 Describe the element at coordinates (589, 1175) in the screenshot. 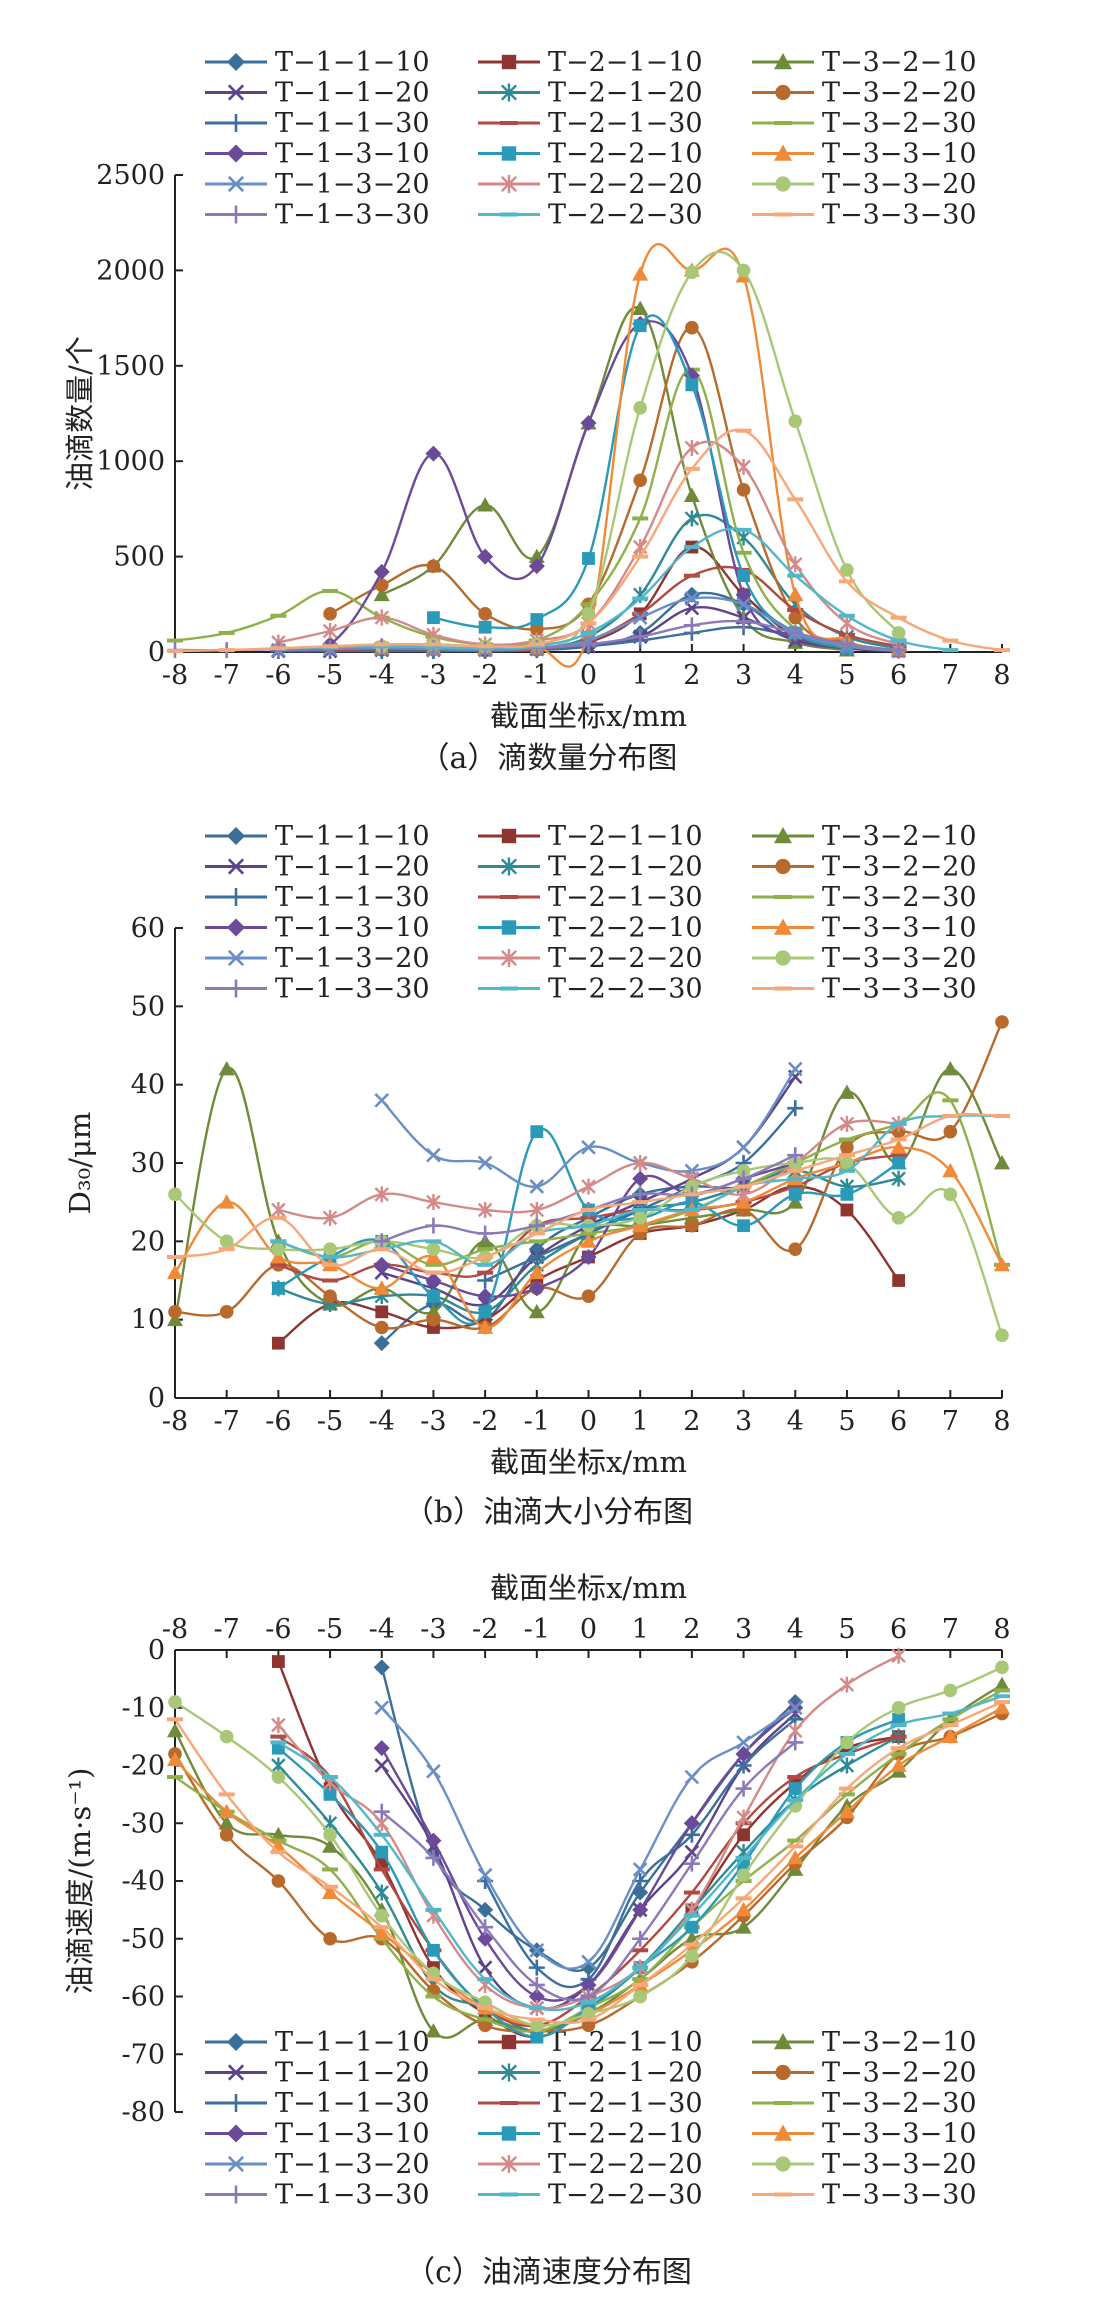

I see `series-line` at that location.